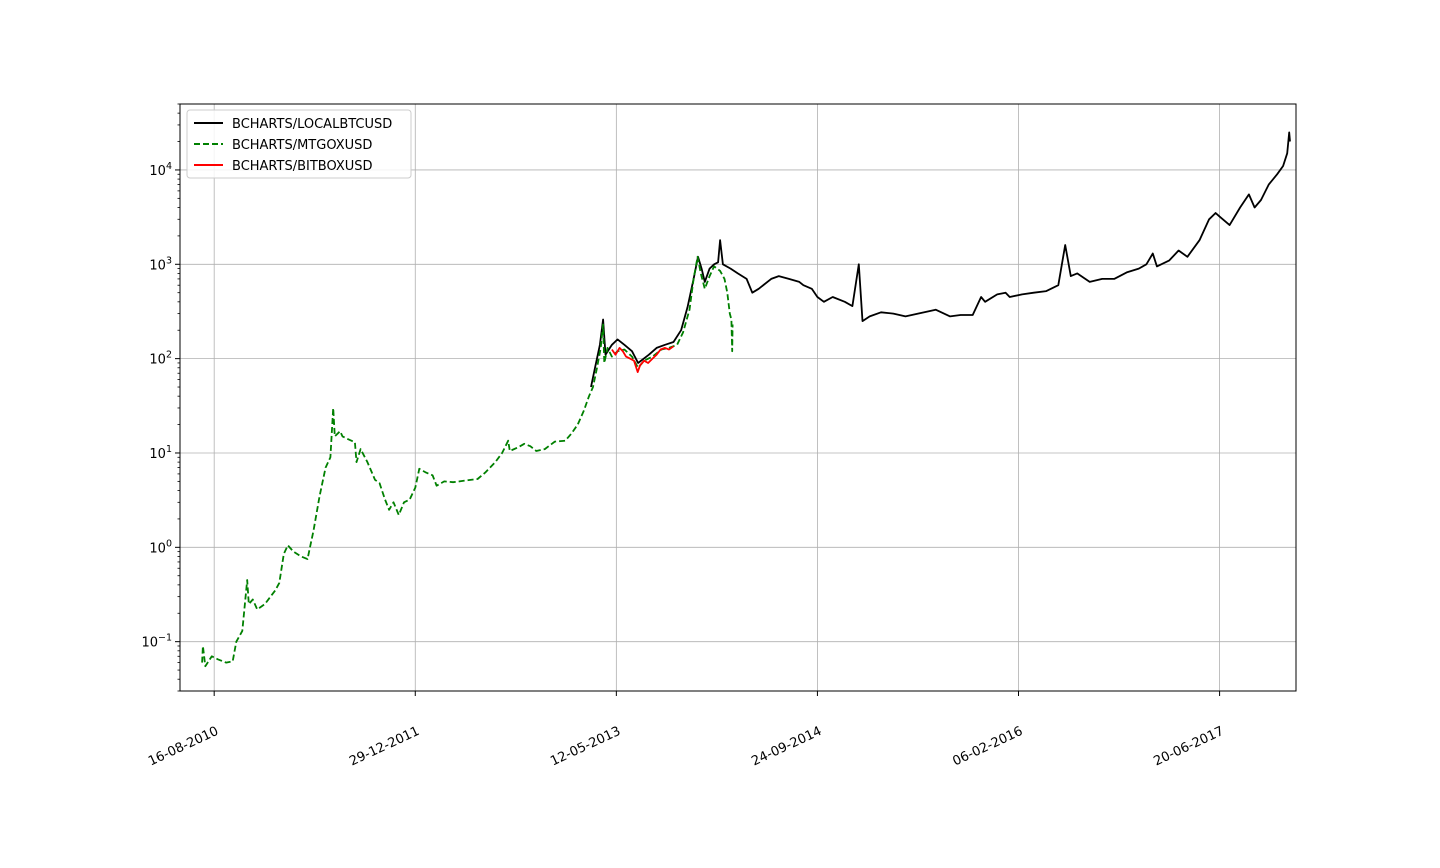  Describe the element at coordinates (160, 170) in the screenshot. I see `y-tick-label: 10⁴` at that location.